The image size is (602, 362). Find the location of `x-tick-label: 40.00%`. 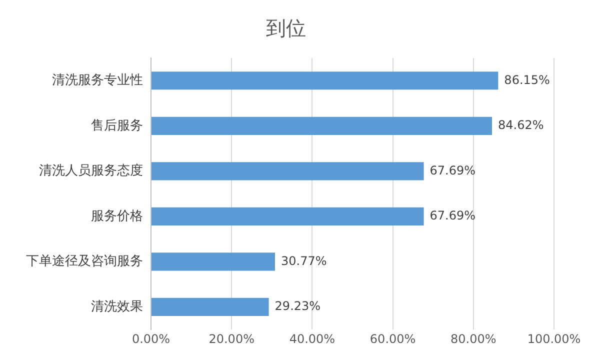

x-tick-label: 40.00% is located at coordinates (312, 339).